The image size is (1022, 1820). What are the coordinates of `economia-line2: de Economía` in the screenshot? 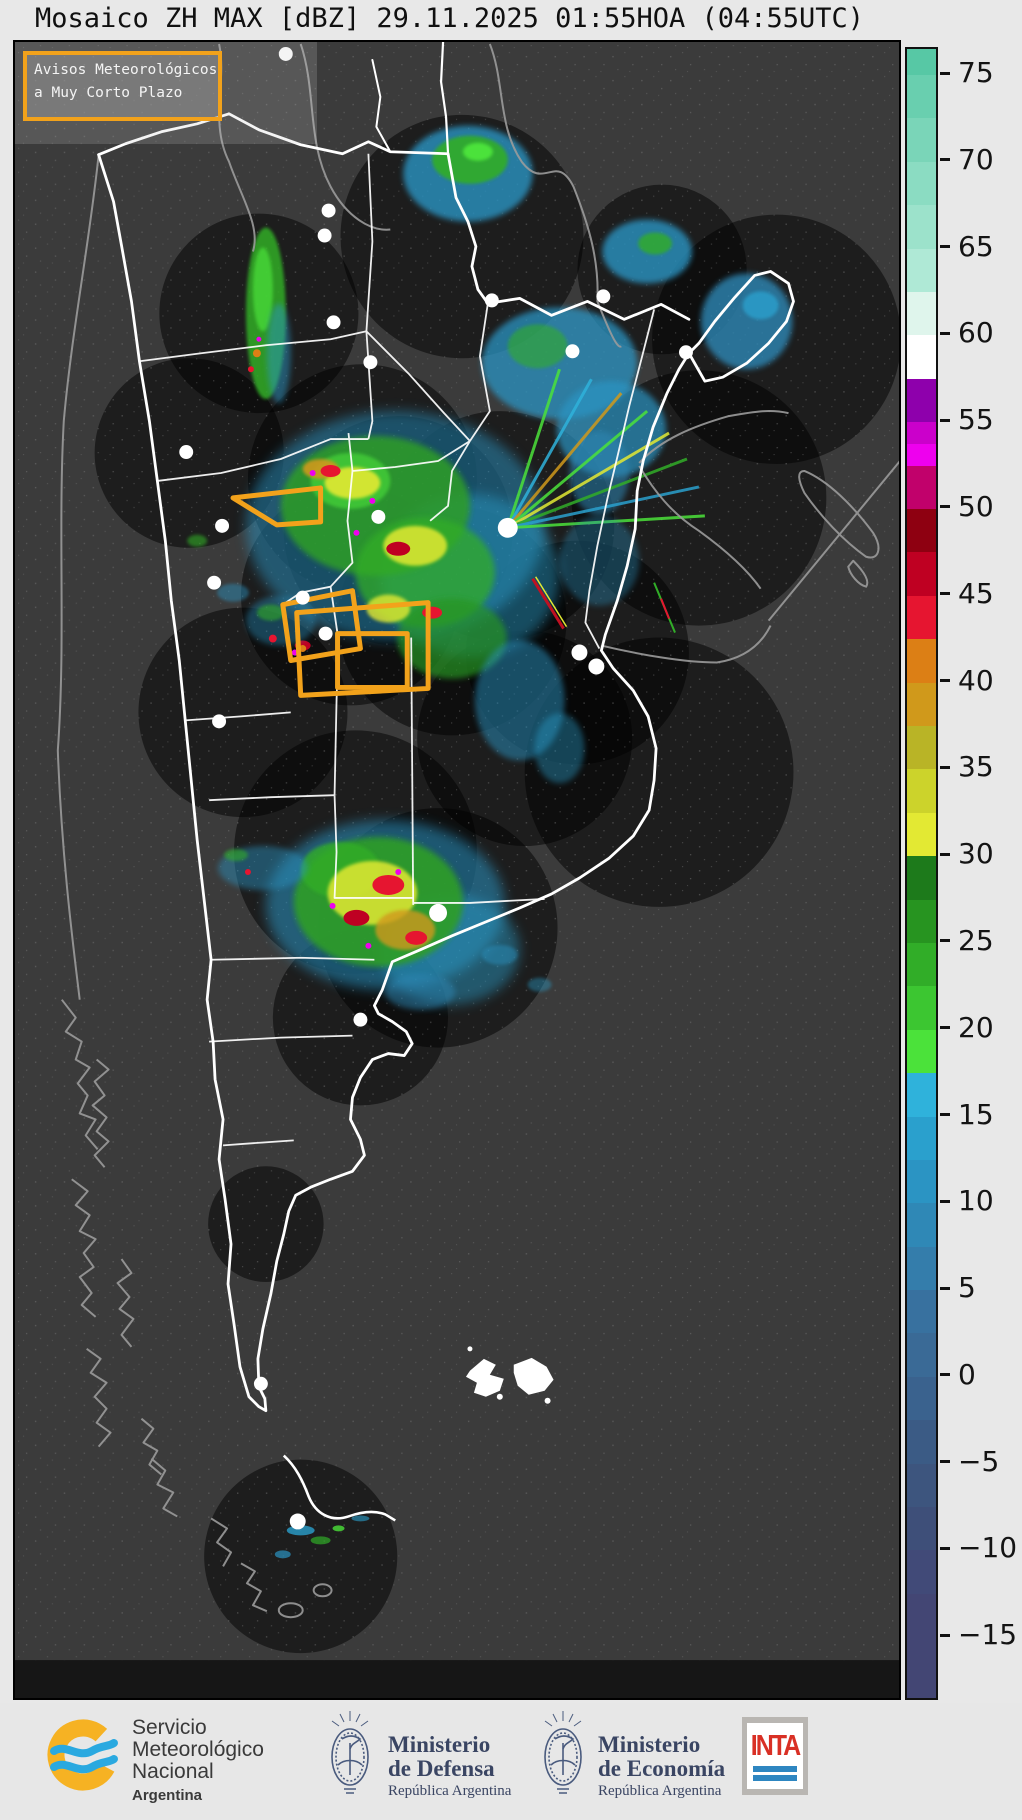 It's located at (662, 1768).